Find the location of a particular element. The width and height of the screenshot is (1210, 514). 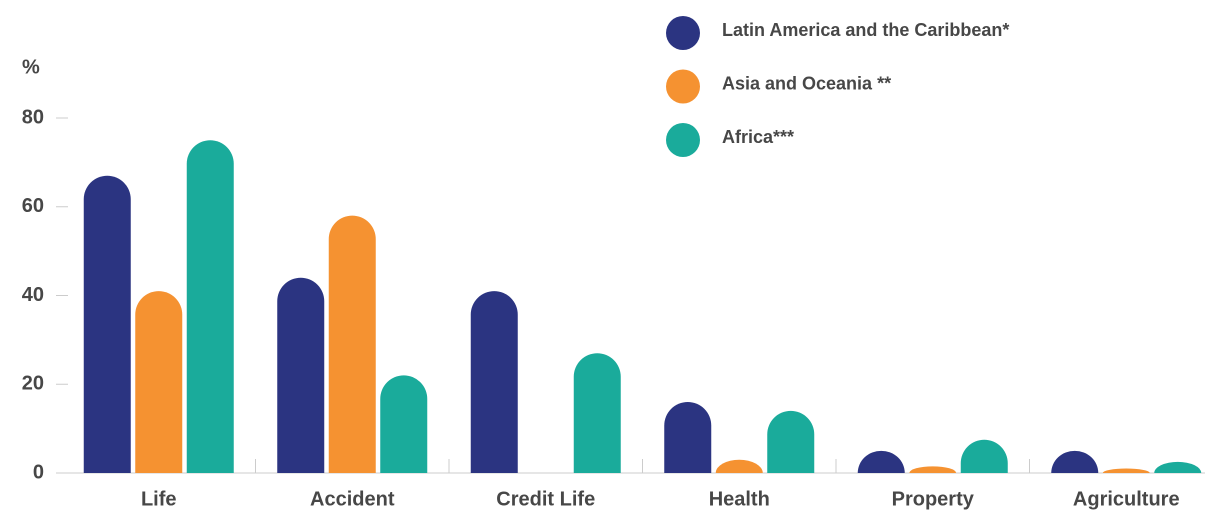

legend-label: Asia and Oceania ** is located at coordinates (806, 83).